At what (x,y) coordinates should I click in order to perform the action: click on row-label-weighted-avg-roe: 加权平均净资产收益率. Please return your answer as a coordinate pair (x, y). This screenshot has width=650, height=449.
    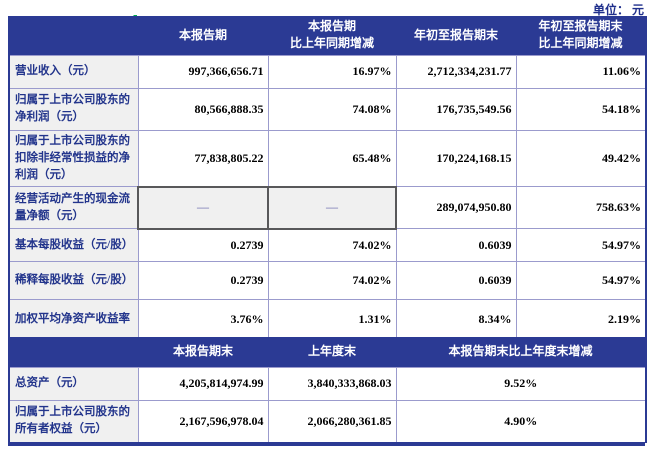
    Looking at the image, I should click on (73, 320).